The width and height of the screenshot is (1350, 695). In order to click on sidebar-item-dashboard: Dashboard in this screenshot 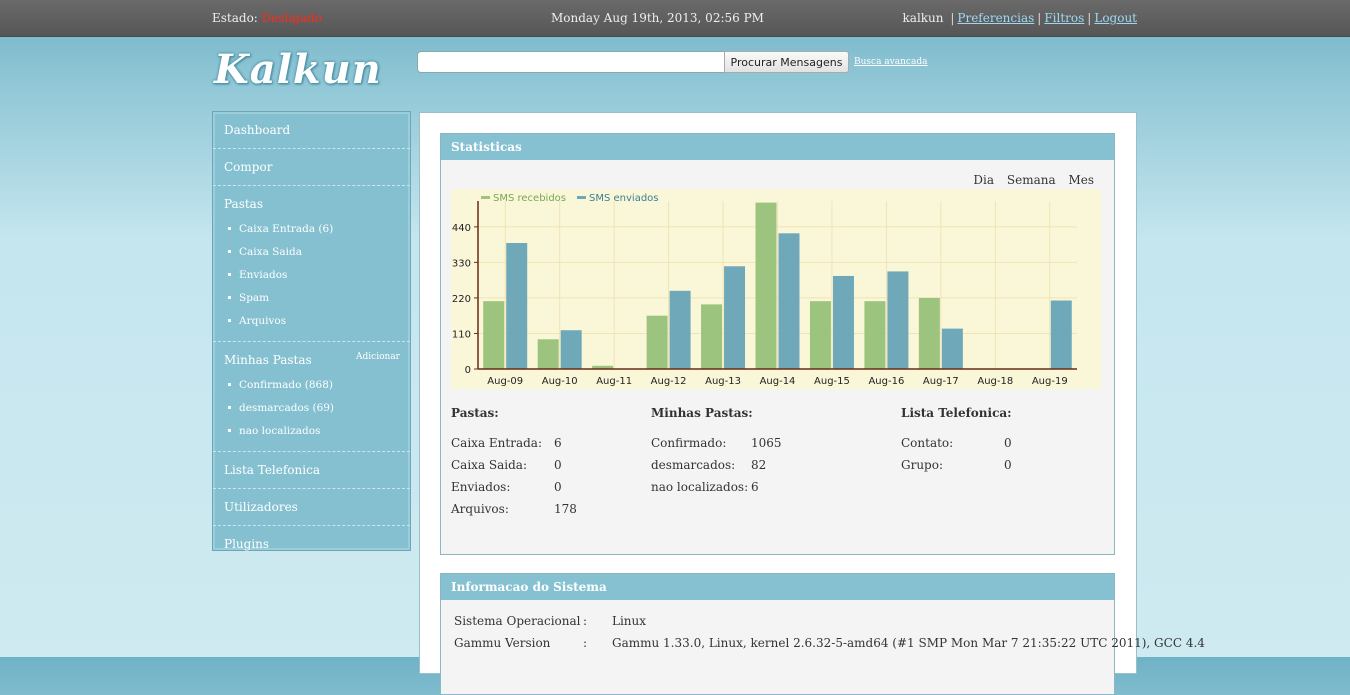, I will do `click(257, 130)`.